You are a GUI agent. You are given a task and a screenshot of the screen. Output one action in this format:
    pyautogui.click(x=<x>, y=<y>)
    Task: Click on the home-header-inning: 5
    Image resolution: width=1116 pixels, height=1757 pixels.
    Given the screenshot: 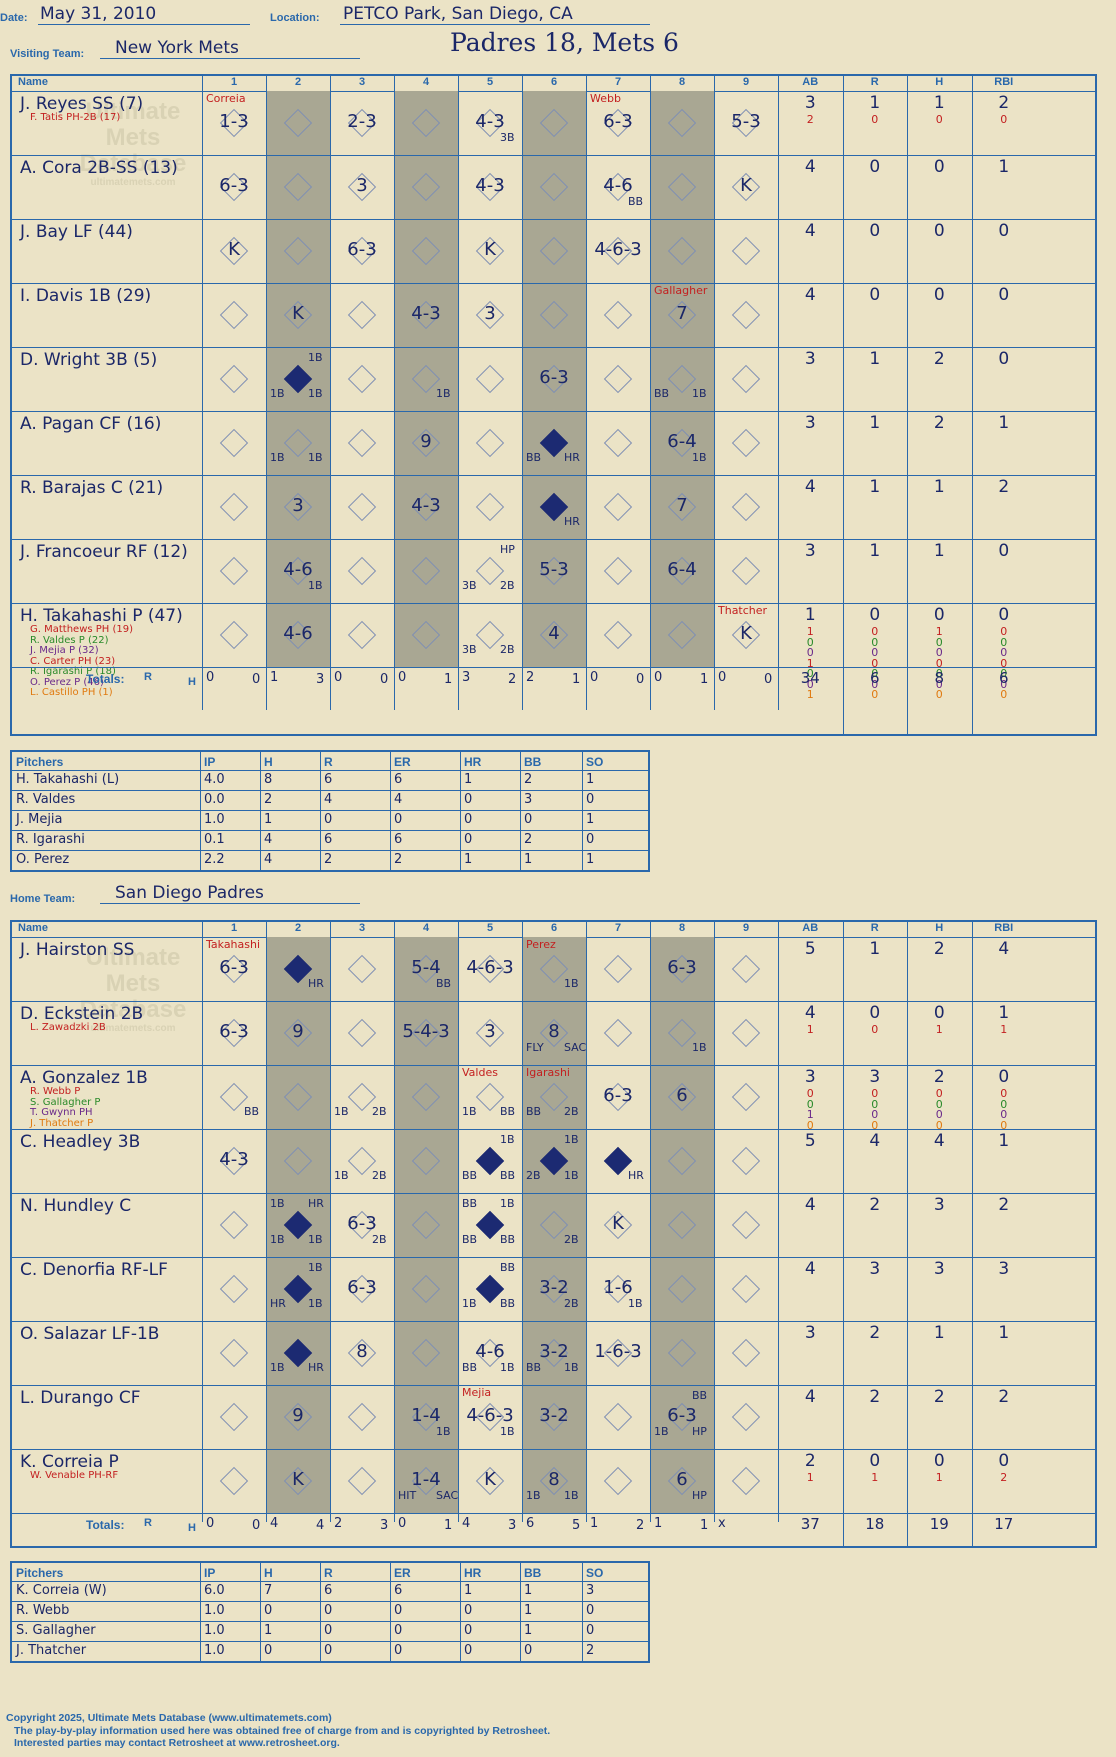 What is the action you would take?
    pyautogui.click(x=490, y=928)
    